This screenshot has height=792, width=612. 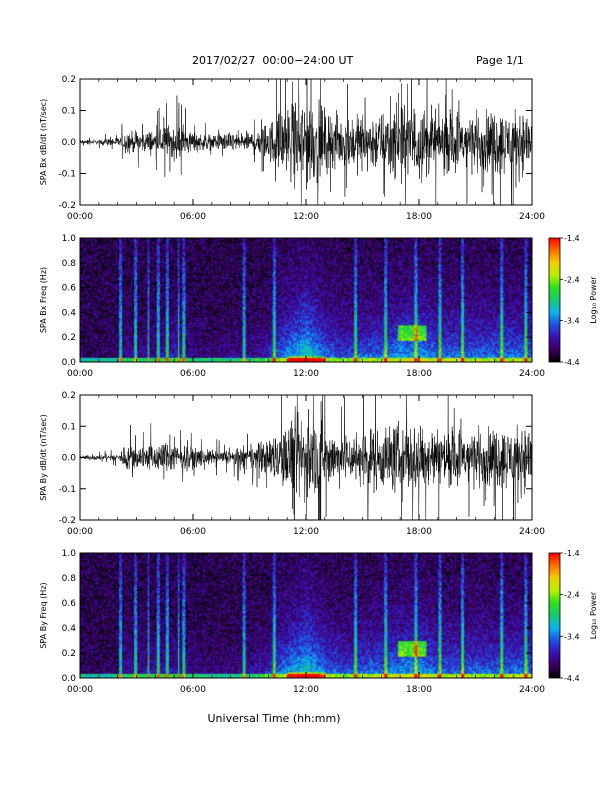 I want to click on x-axis-1: 00:00 06:00 12:00 18:00 24:00, so click(x=306, y=150).